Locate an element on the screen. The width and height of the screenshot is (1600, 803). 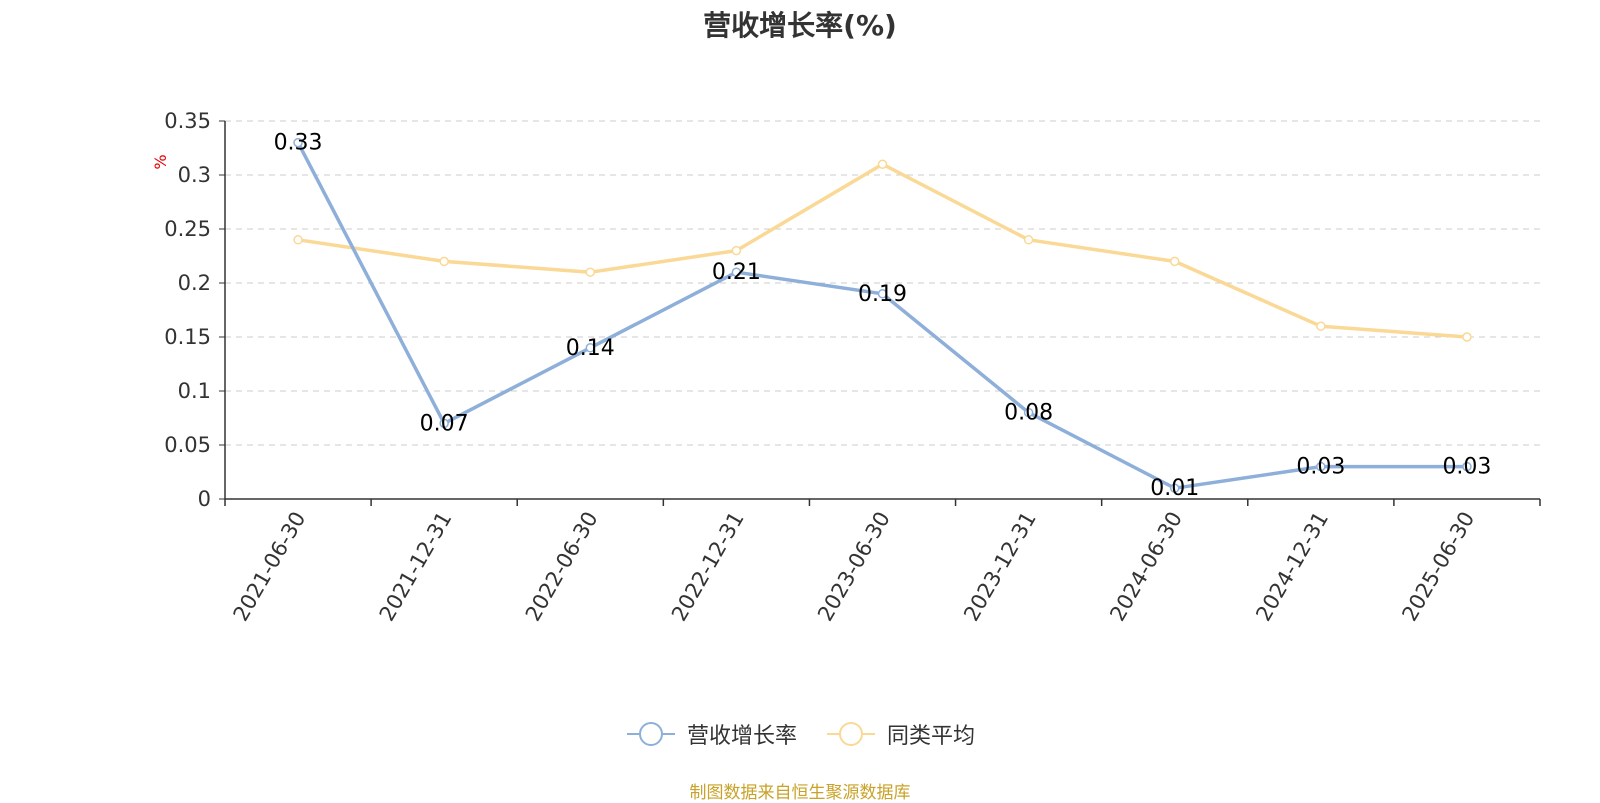
legend-marker-peer-average is located at coordinates (851, 734).